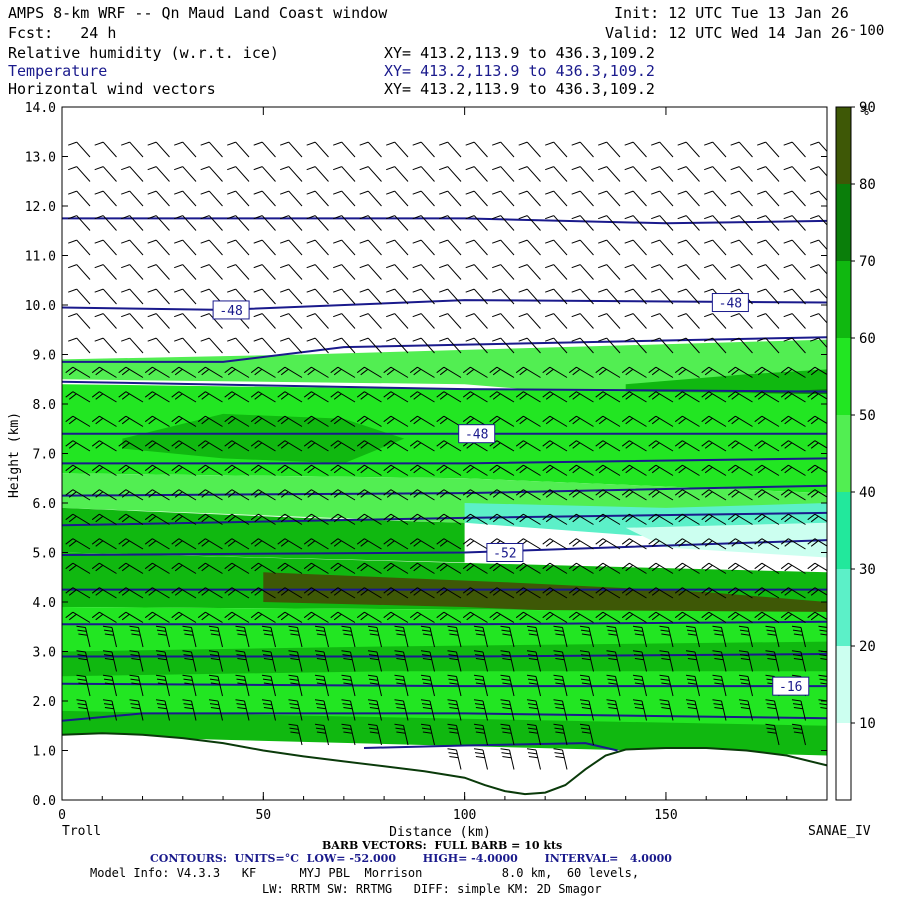 The height and width of the screenshot is (900, 900). I want to click on y-axis-label: Height (km), so click(14, 455).